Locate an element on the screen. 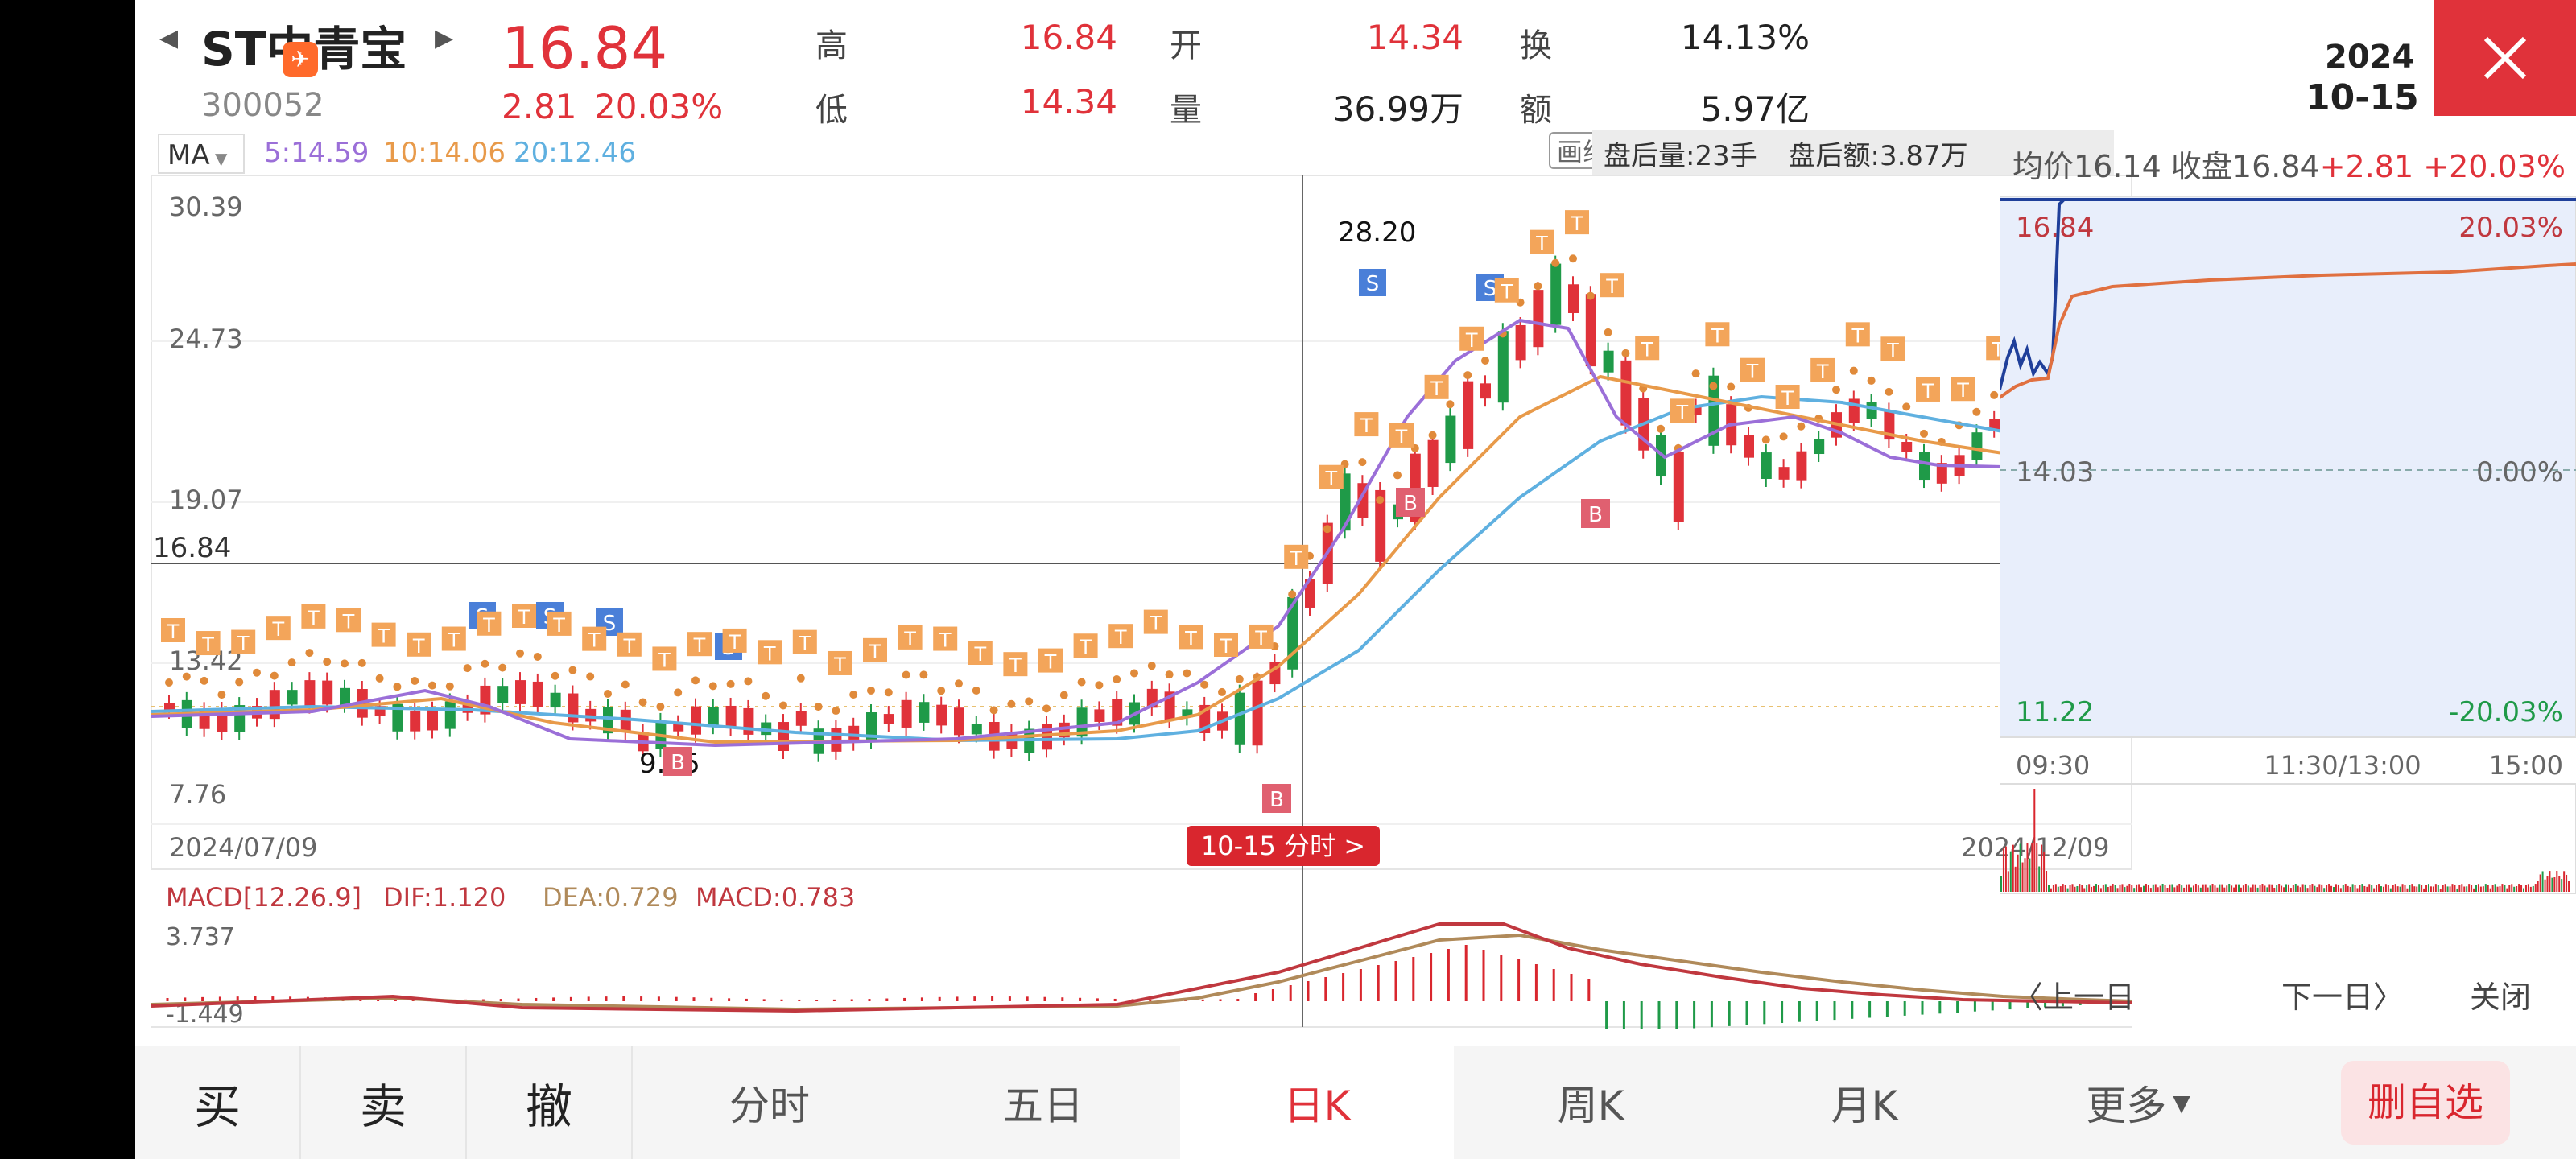  macd-dea-line is located at coordinates (1141, 972).